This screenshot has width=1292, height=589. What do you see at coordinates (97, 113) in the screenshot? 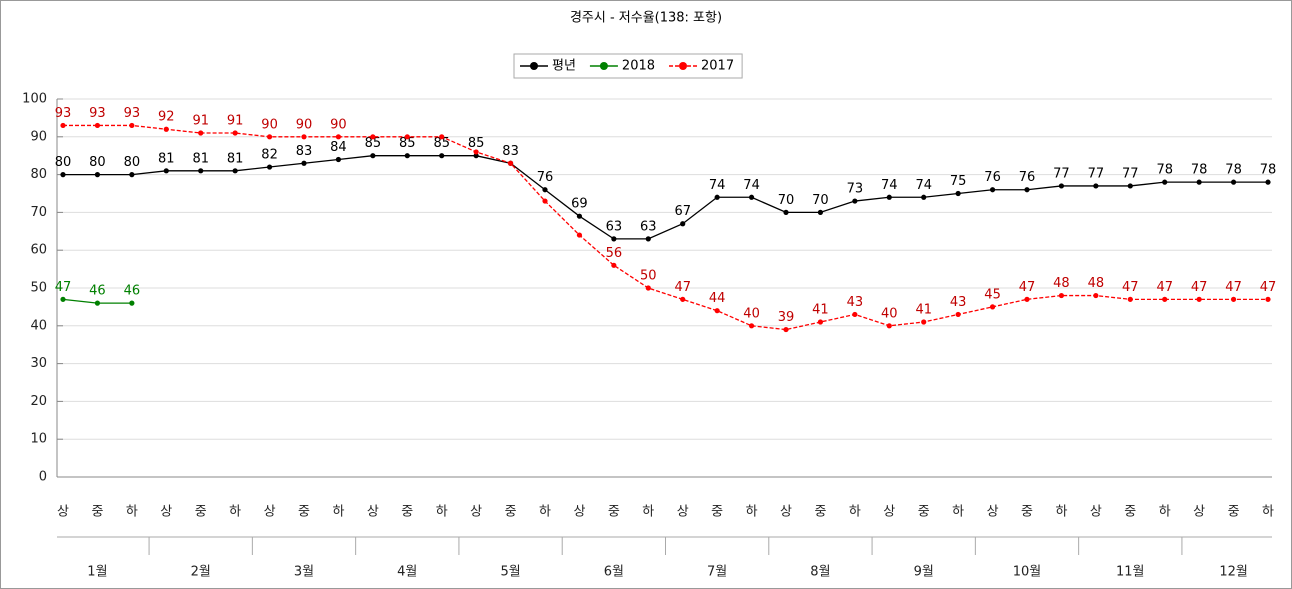
I see `data-label: 93` at bounding box center [97, 113].